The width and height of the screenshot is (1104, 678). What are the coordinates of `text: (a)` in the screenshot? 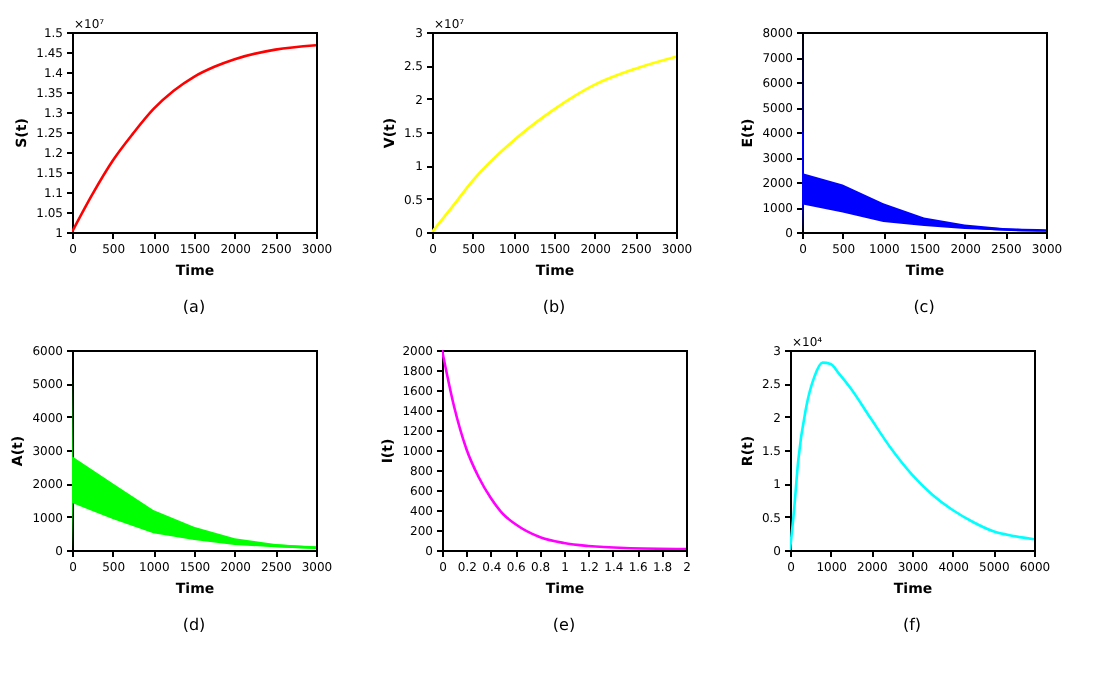 It's located at (194, 307).